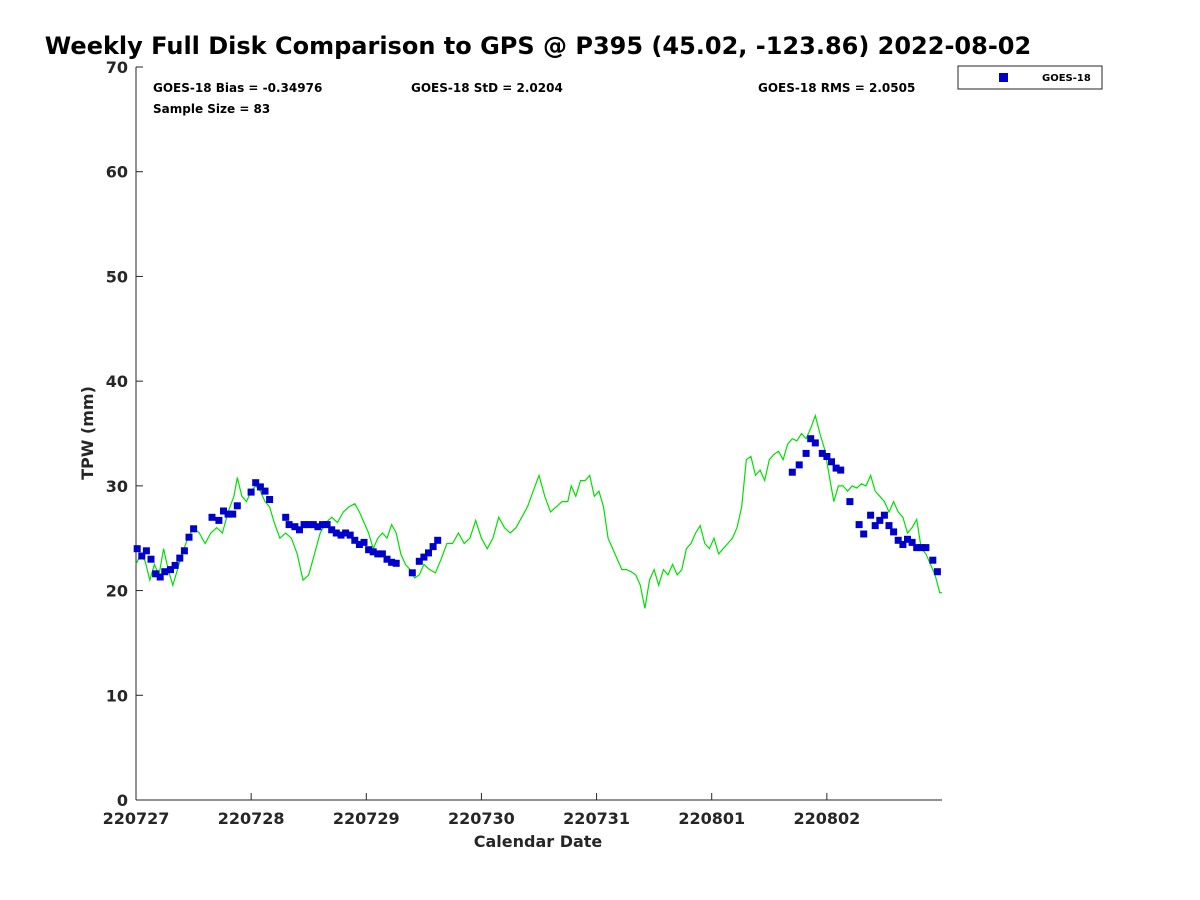 The height and width of the screenshot is (900, 1200). What do you see at coordinates (537, 508) in the screenshot?
I see `goes-series` at bounding box center [537, 508].